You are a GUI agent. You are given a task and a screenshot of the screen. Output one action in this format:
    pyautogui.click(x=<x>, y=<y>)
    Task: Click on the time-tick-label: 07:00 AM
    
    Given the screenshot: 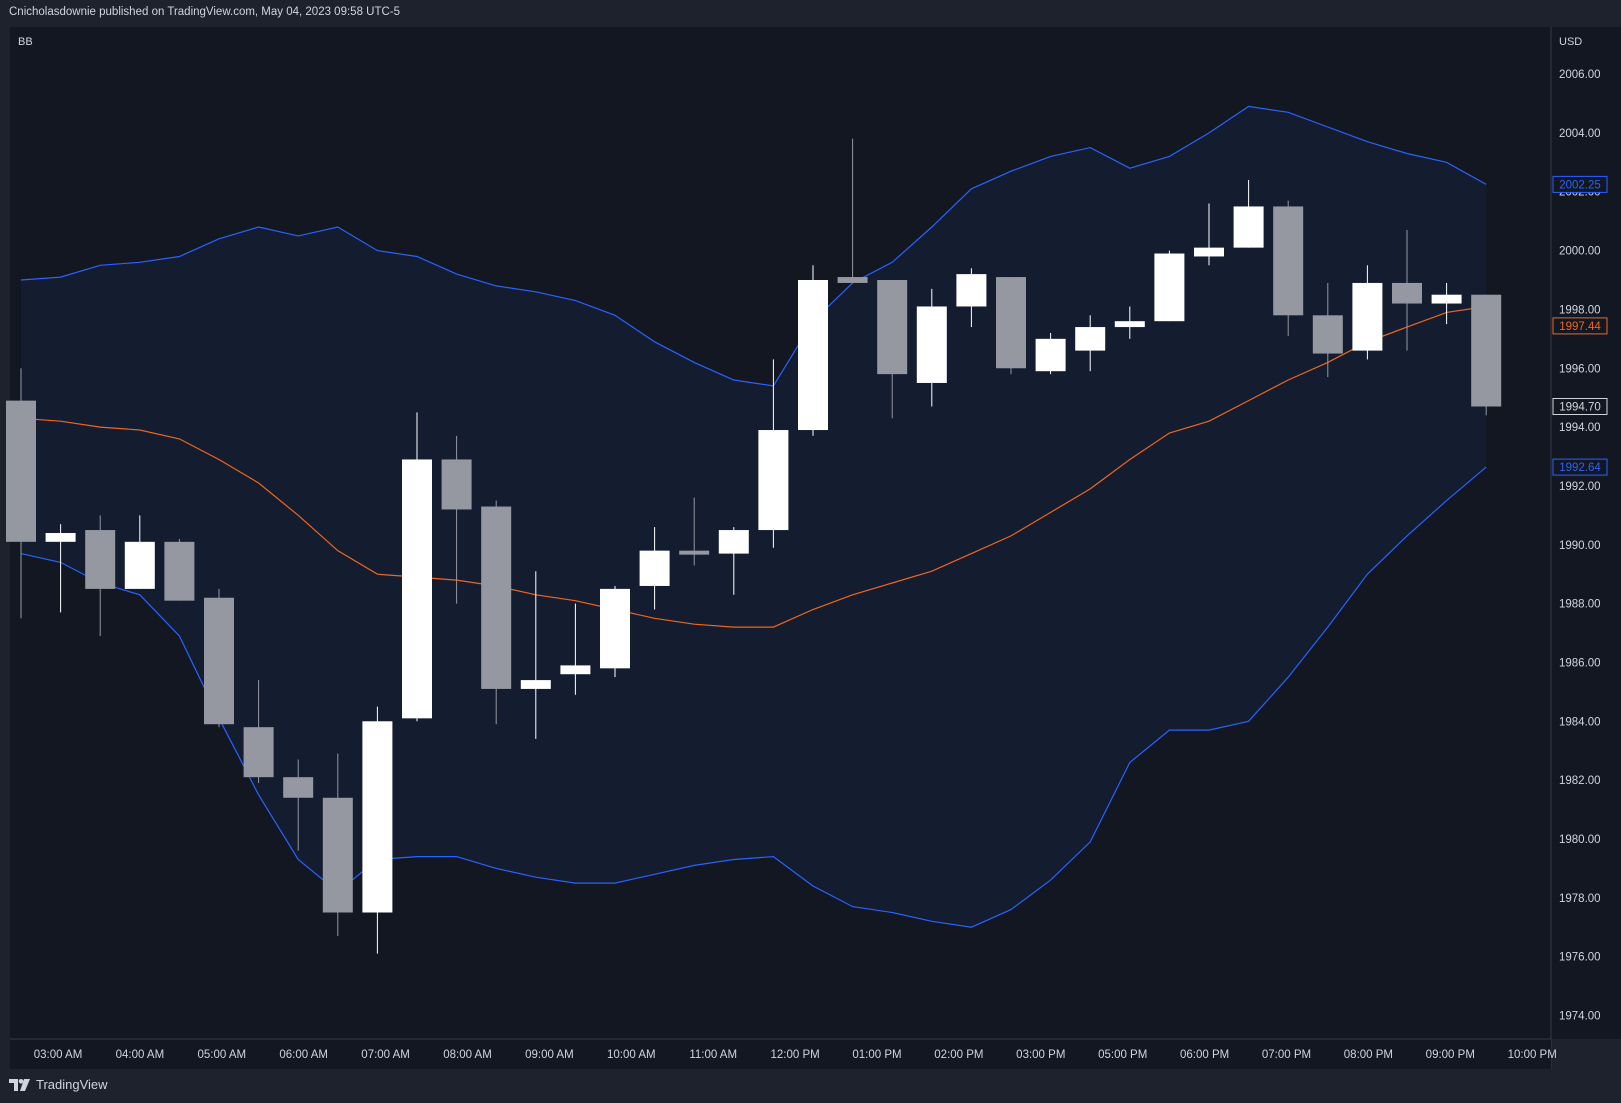 What is the action you would take?
    pyautogui.click(x=385, y=1055)
    